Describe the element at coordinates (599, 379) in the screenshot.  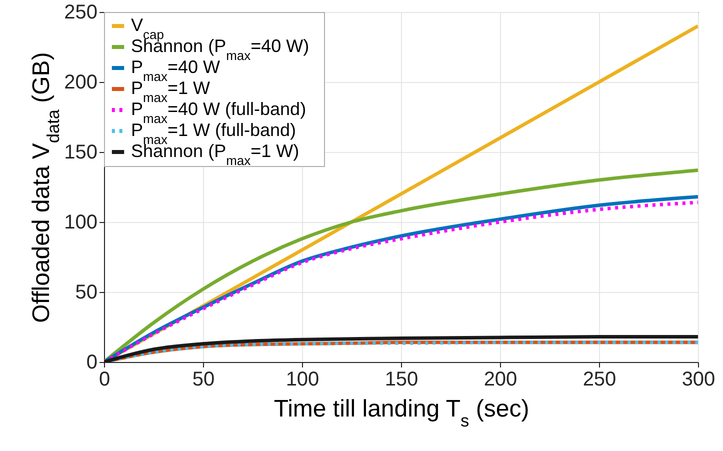
I see `x-tick-label: 250` at that location.